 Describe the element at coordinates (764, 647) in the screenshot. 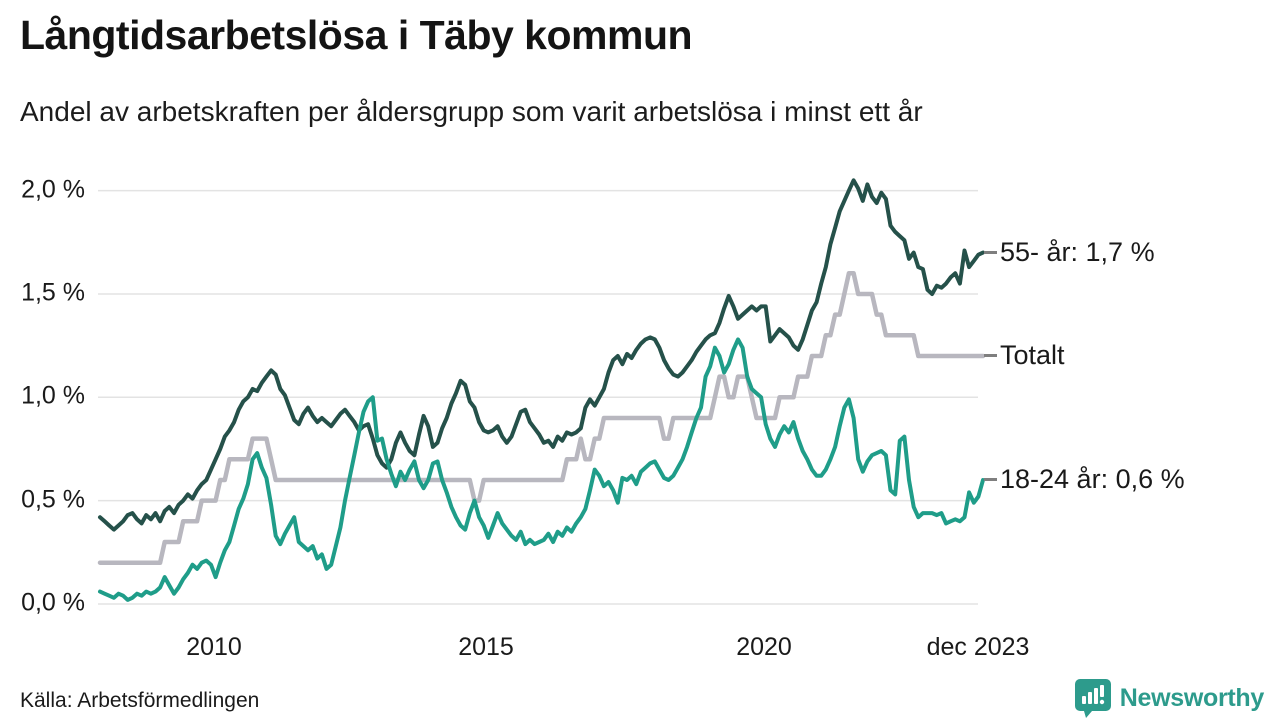

I see `x-axis-tick-label: 2020` at that location.